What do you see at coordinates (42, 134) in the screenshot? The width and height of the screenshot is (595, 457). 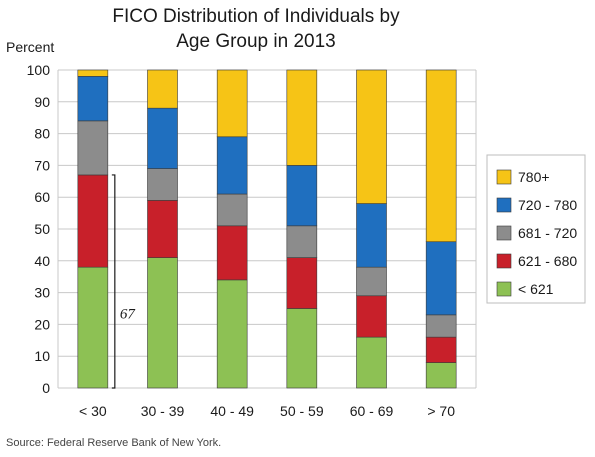 I see `y-tick-label: 80` at bounding box center [42, 134].